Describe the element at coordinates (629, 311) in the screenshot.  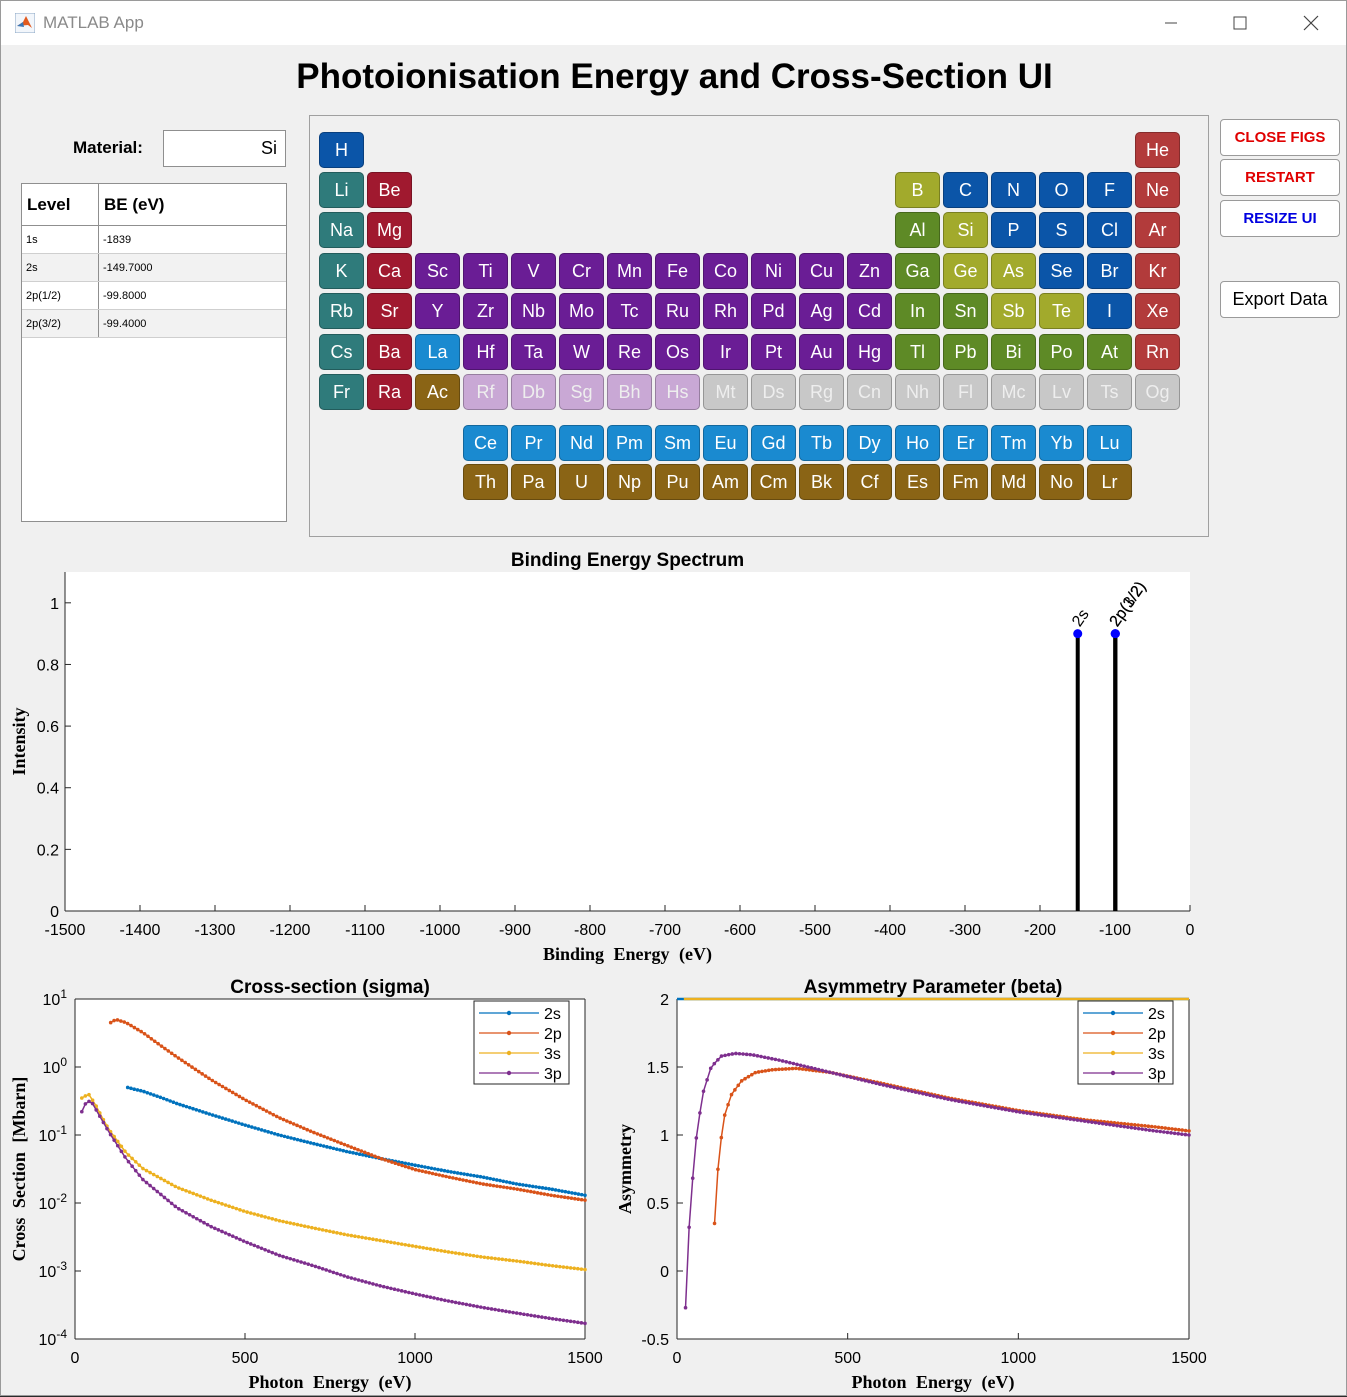
I see `element-tc-button: Tc` at that location.